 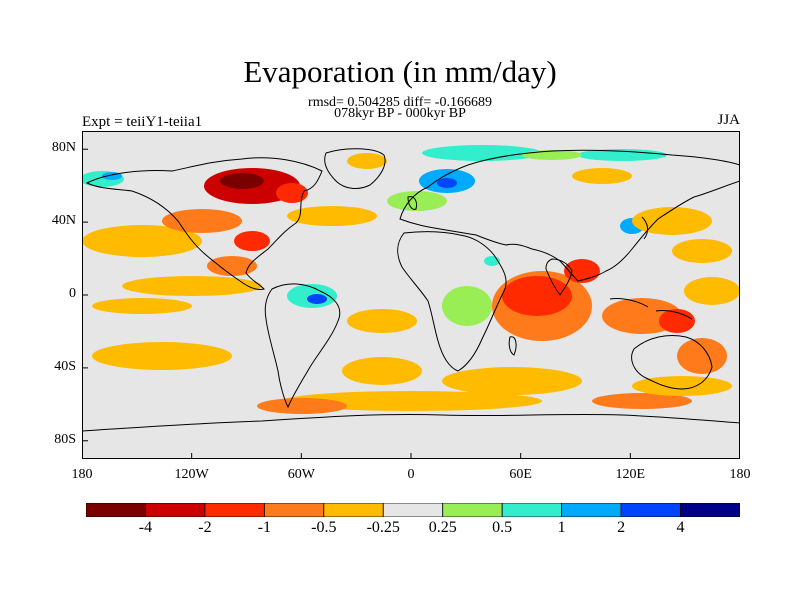 I want to click on patch-natlantic-orange, so click(x=332, y=216).